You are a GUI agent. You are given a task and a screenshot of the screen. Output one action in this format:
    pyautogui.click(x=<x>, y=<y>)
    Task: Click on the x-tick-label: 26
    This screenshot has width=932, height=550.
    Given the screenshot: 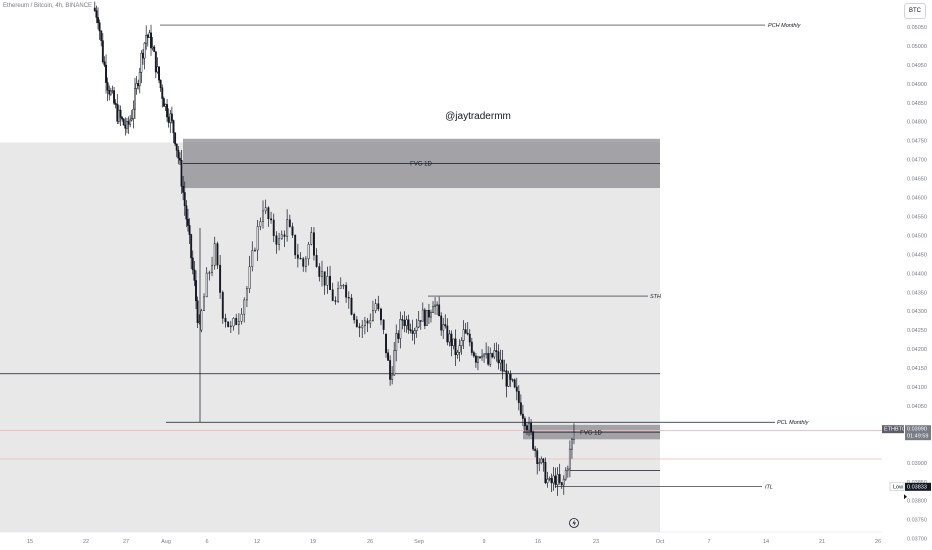 What is the action you would take?
    pyautogui.click(x=370, y=542)
    